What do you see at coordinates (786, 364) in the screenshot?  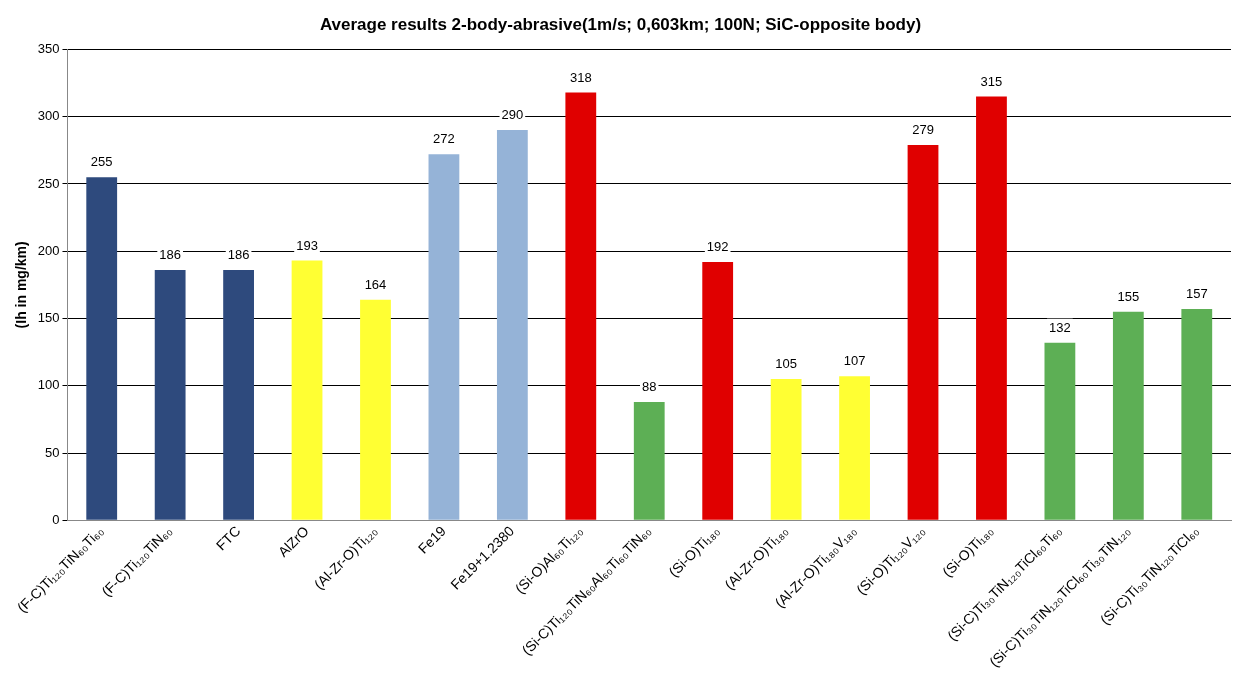 I see `data-label: 105` at bounding box center [786, 364].